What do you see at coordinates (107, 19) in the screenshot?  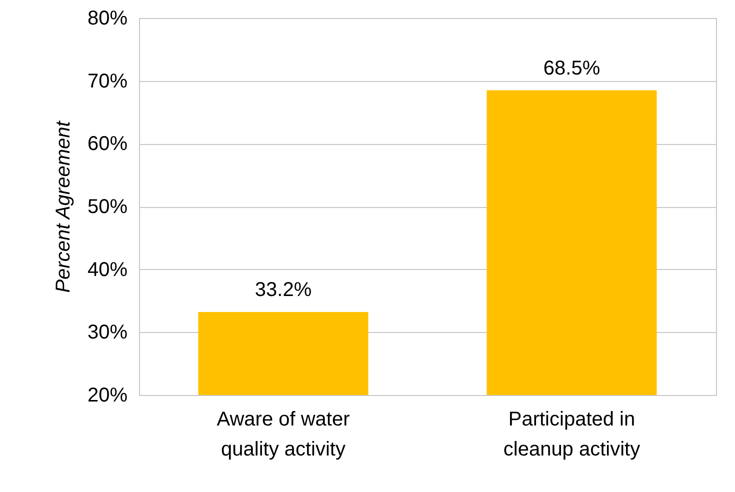 I see `y-tick-label: 80%` at bounding box center [107, 19].